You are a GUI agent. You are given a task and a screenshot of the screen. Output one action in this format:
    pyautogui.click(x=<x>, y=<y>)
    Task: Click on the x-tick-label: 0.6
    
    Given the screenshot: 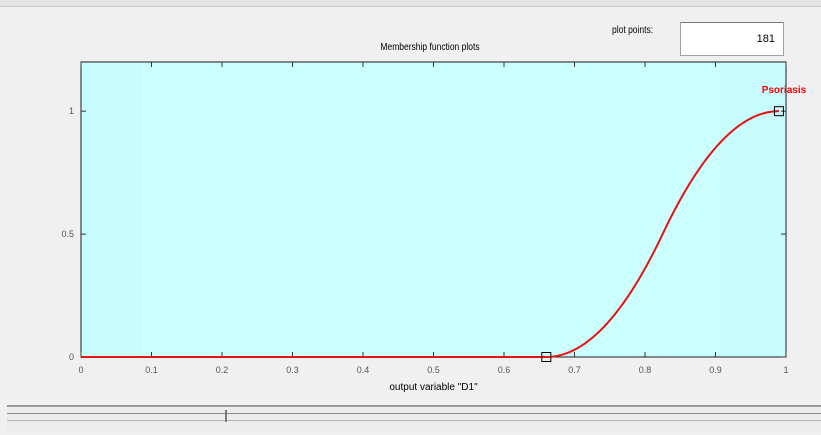 What is the action you would take?
    pyautogui.click(x=504, y=370)
    